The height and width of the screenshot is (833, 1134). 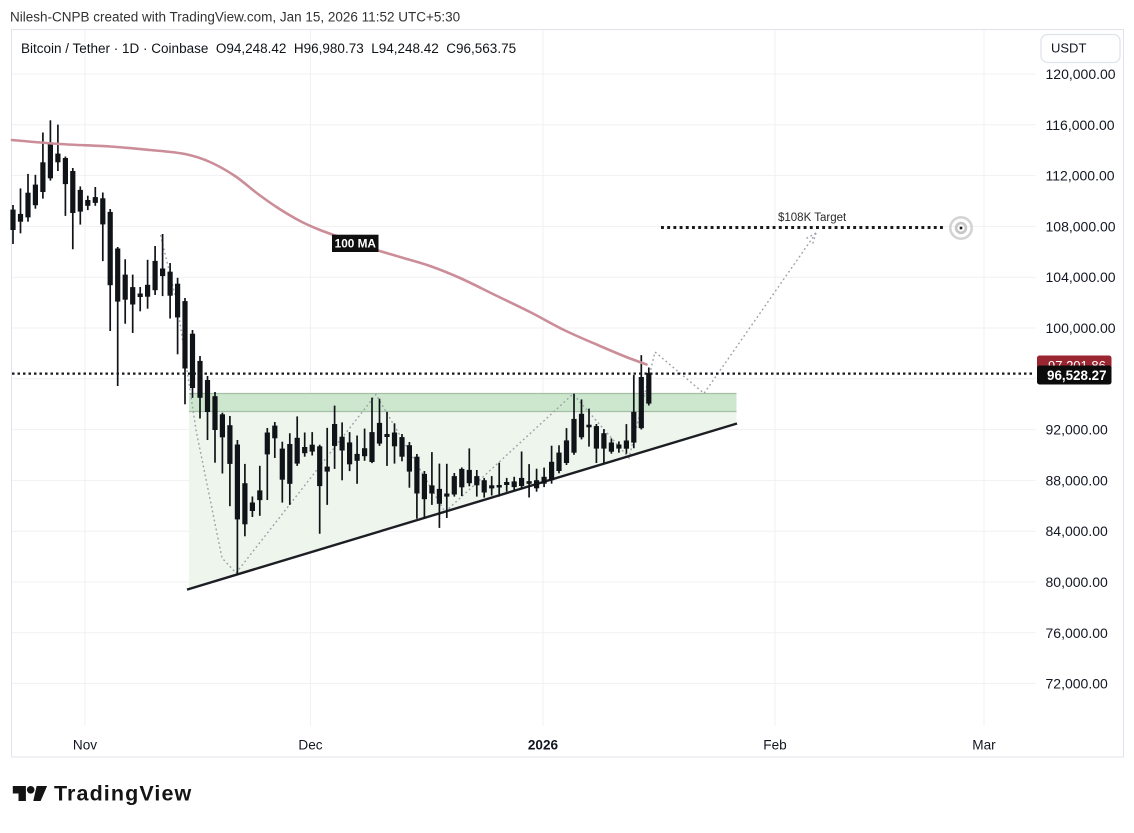 I want to click on svg-text: 92,000.00, so click(x=1077, y=430).